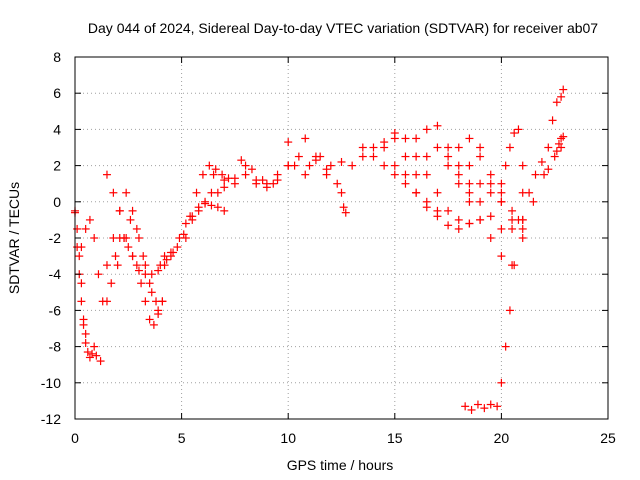 This screenshot has width=640, height=480. What do you see at coordinates (257, 172) in the screenshot?
I see `data-series-s12` at bounding box center [257, 172].